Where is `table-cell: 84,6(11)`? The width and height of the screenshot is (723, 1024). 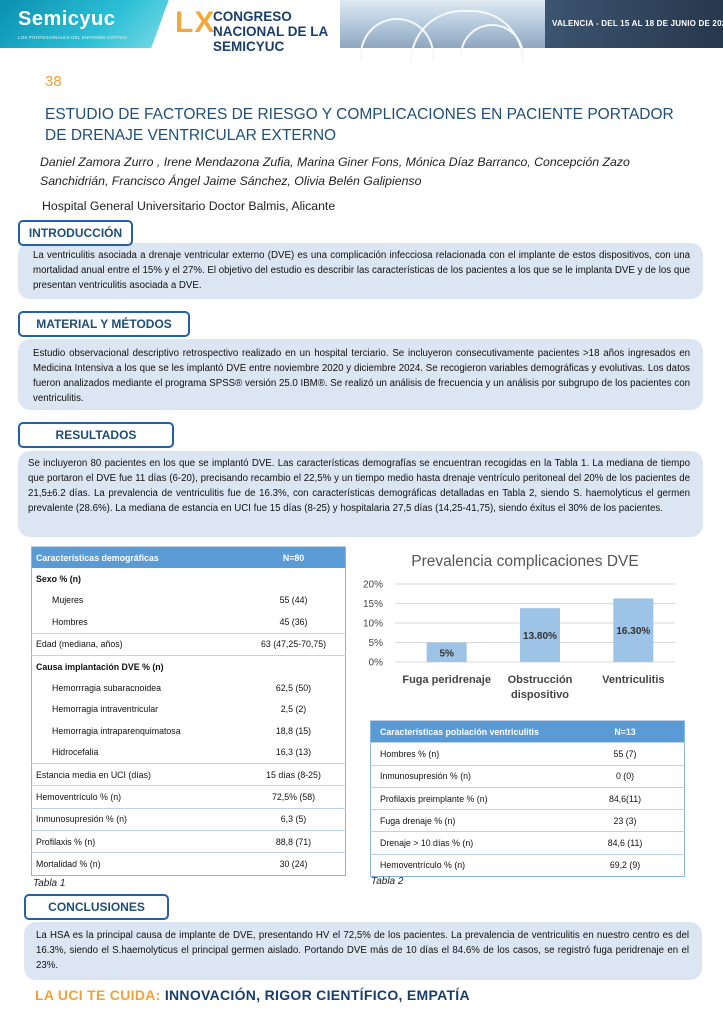
table-cell: 84,6(11) is located at coordinates (625, 798).